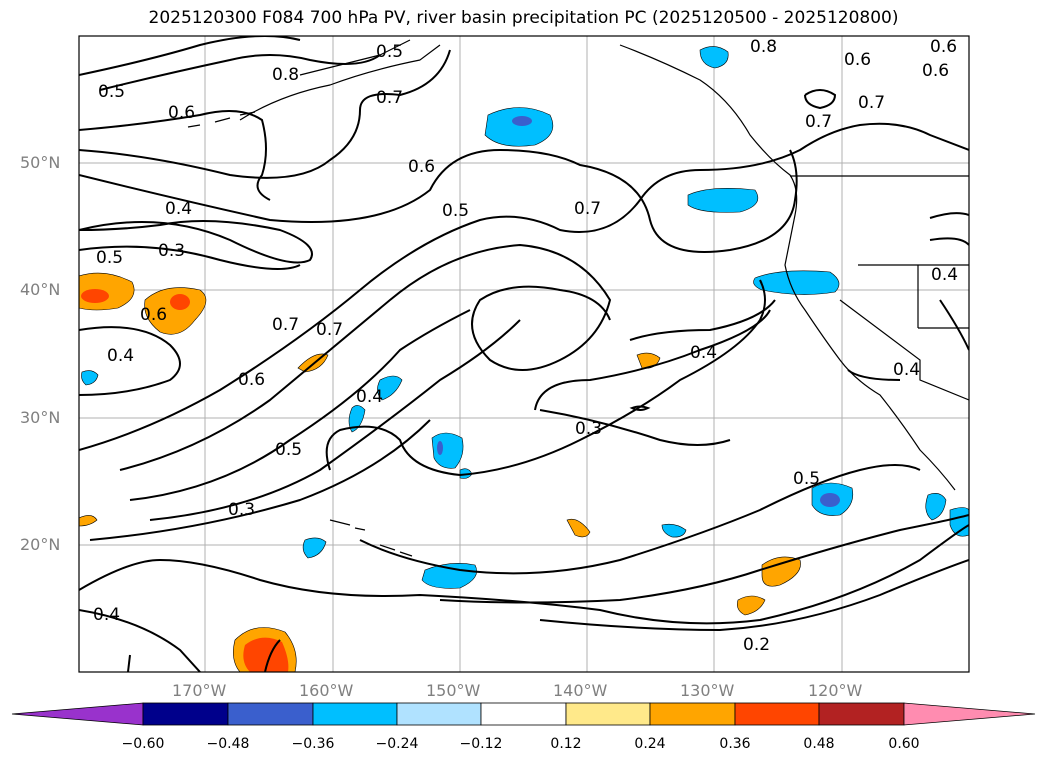 This screenshot has width=1047, height=765. What do you see at coordinates (40, 162) in the screenshot?
I see `lat-label-50n: 50°N` at bounding box center [40, 162].